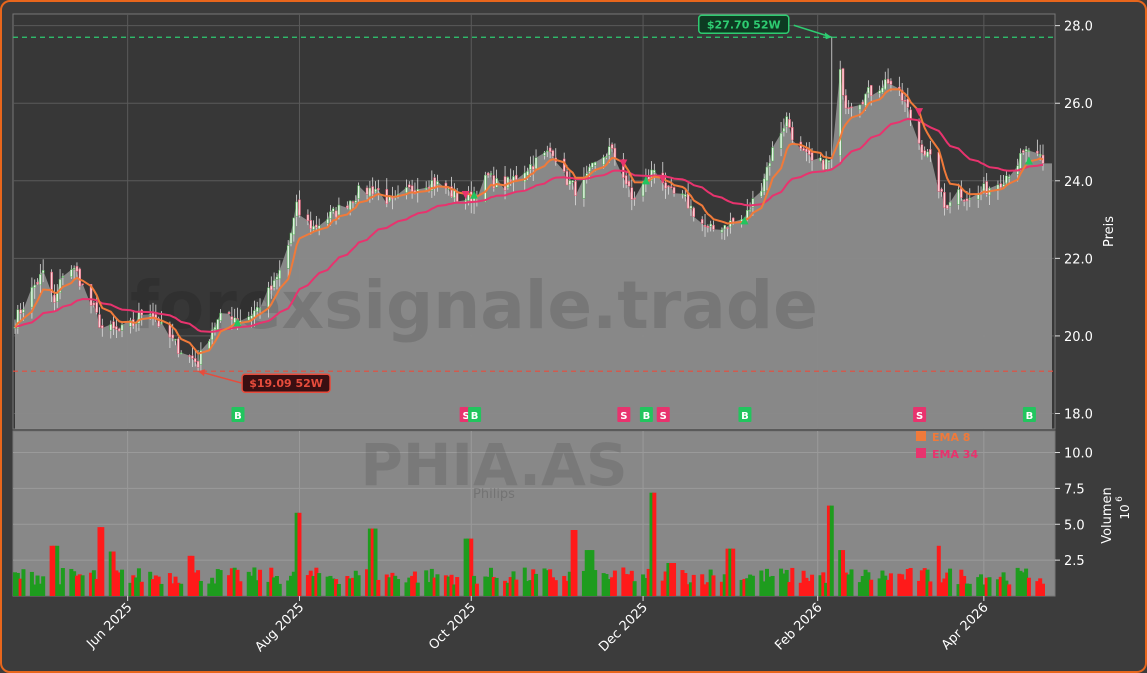  I want to click on ticker-watermark: PHIA.AS, so click(493, 465).